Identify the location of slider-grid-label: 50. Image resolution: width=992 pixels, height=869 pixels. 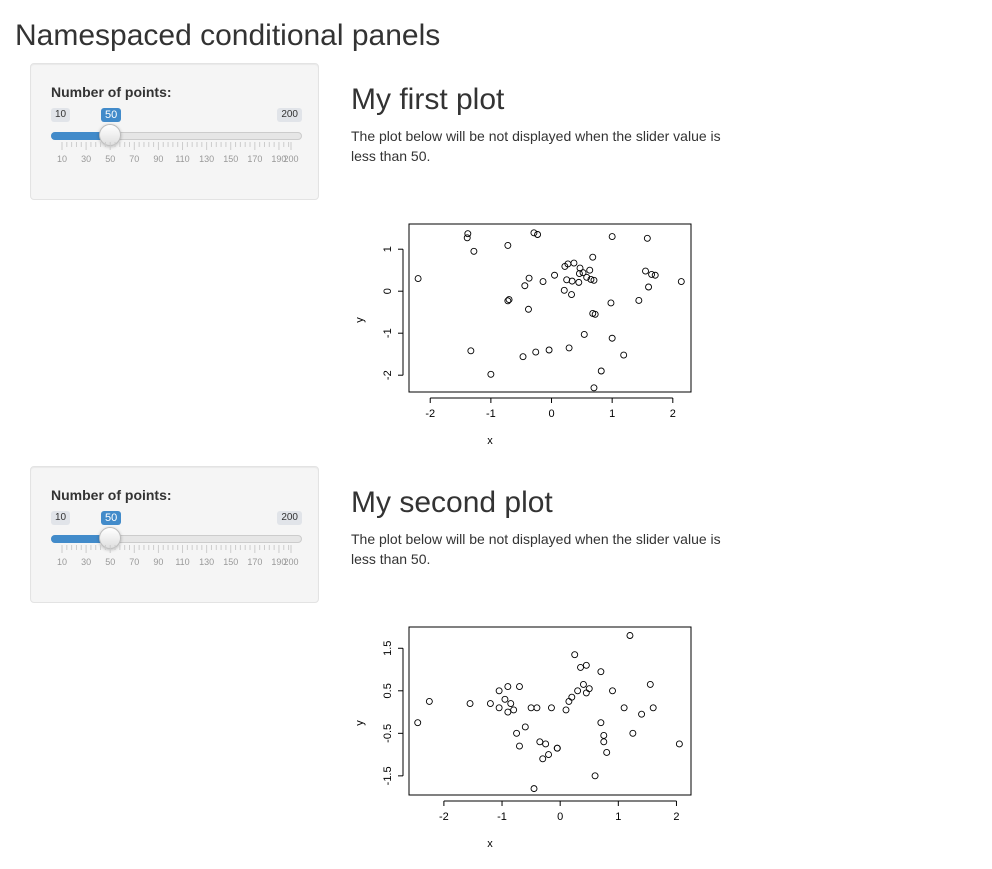
(110, 562).